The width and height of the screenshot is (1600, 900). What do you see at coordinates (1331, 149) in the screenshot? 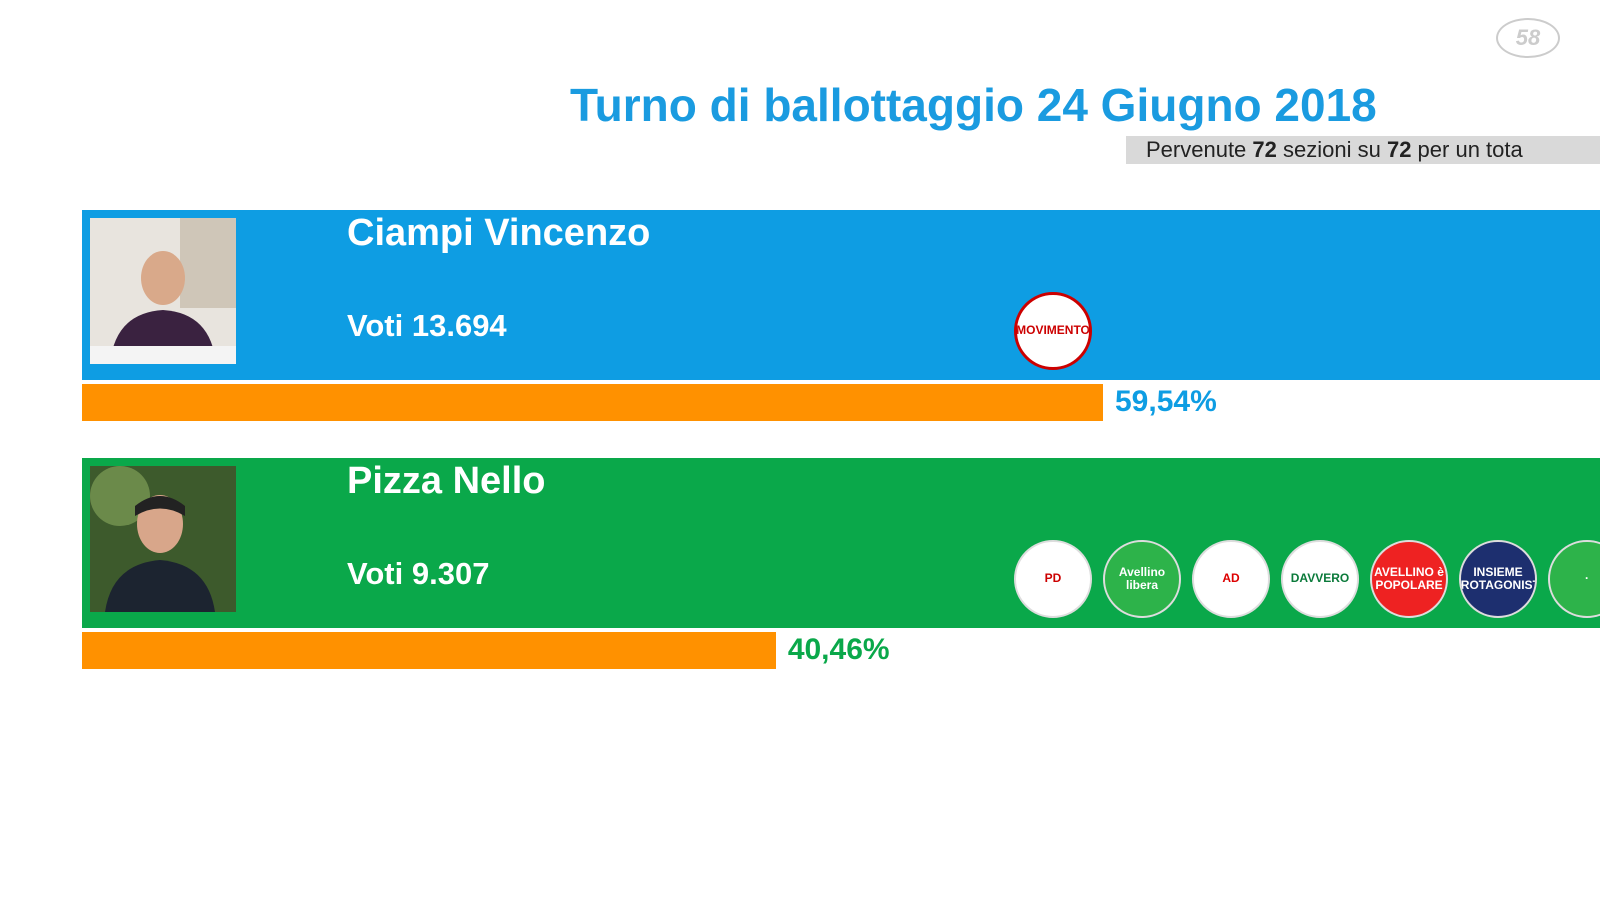
I see `subtitle-part: sezioni su` at bounding box center [1331, 149].